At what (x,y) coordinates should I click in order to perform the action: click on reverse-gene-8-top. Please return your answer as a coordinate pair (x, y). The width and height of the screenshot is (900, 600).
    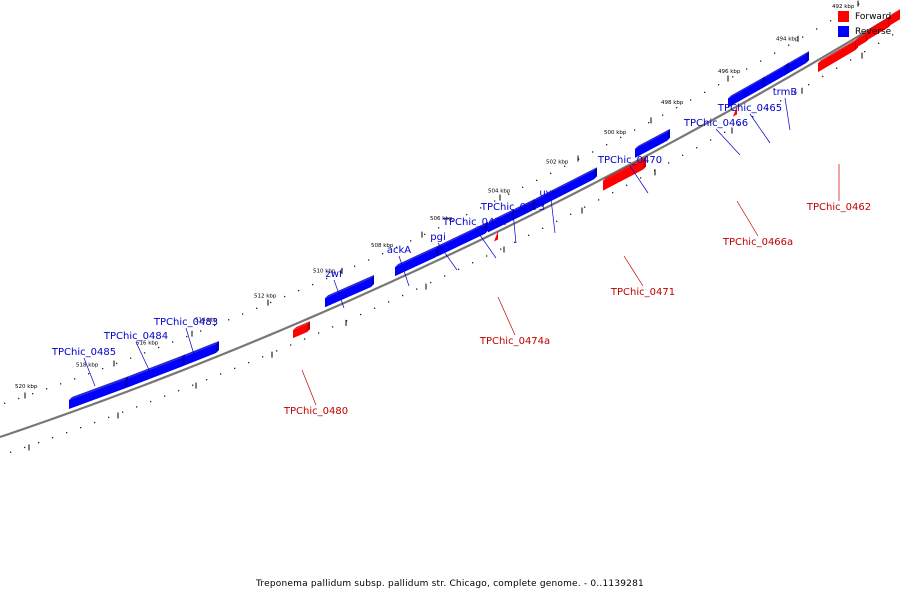
    Looking at the image, I should click on (417, 256).